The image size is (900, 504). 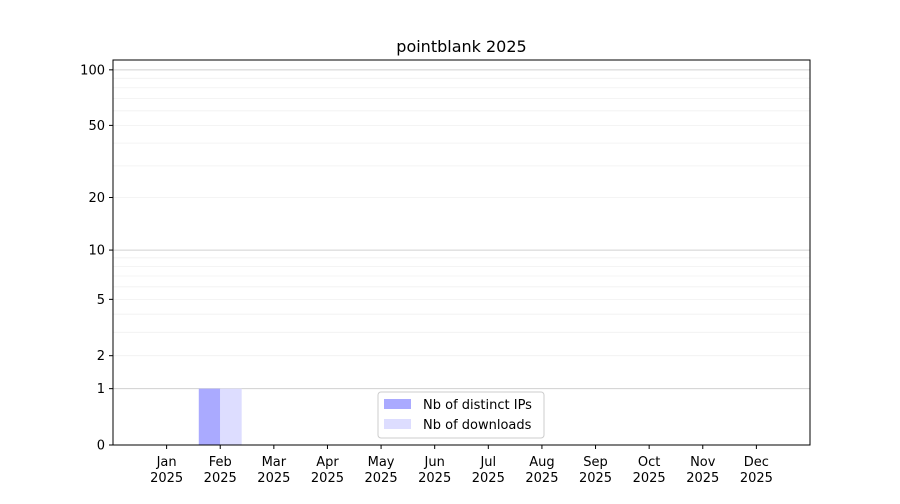 I want to click on x-tick-label: Aug, so click(x=541, y=462).